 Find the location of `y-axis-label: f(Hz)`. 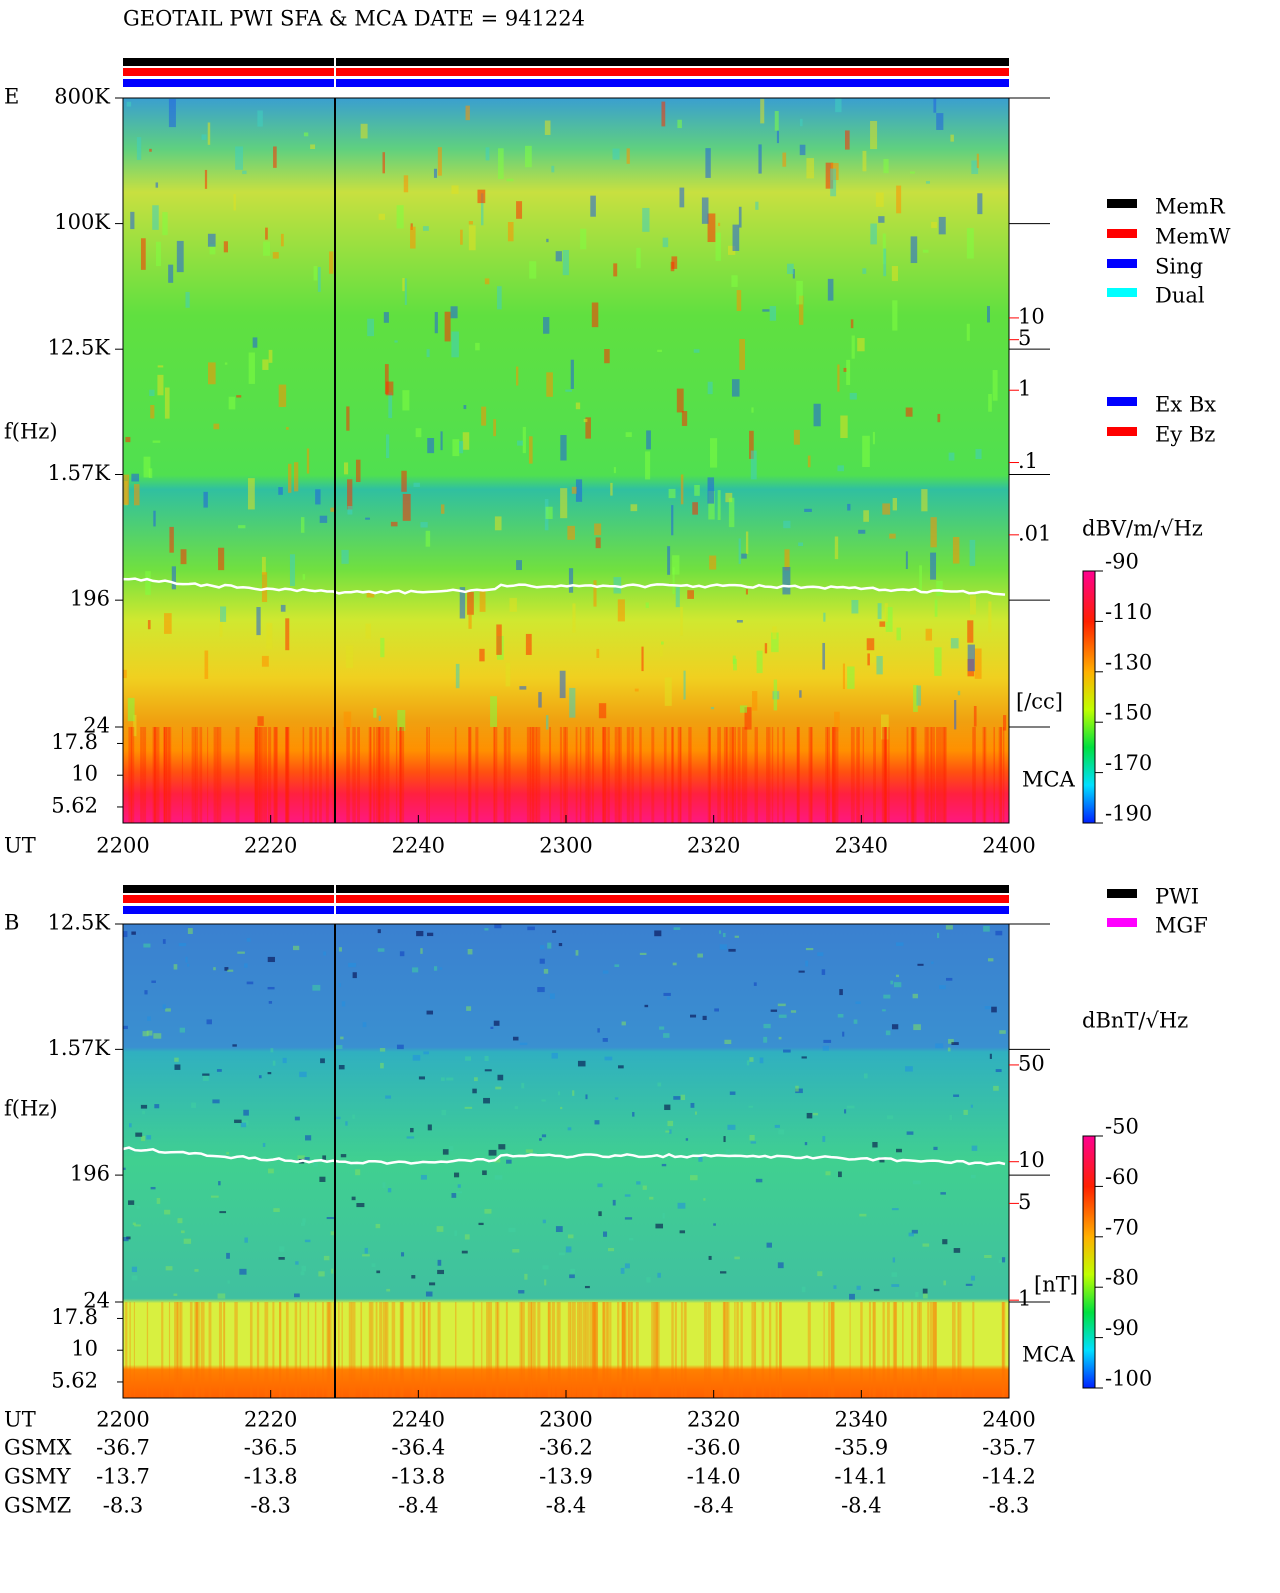

y-axis-label: f(Hz) is located at coordinates (31, 432).